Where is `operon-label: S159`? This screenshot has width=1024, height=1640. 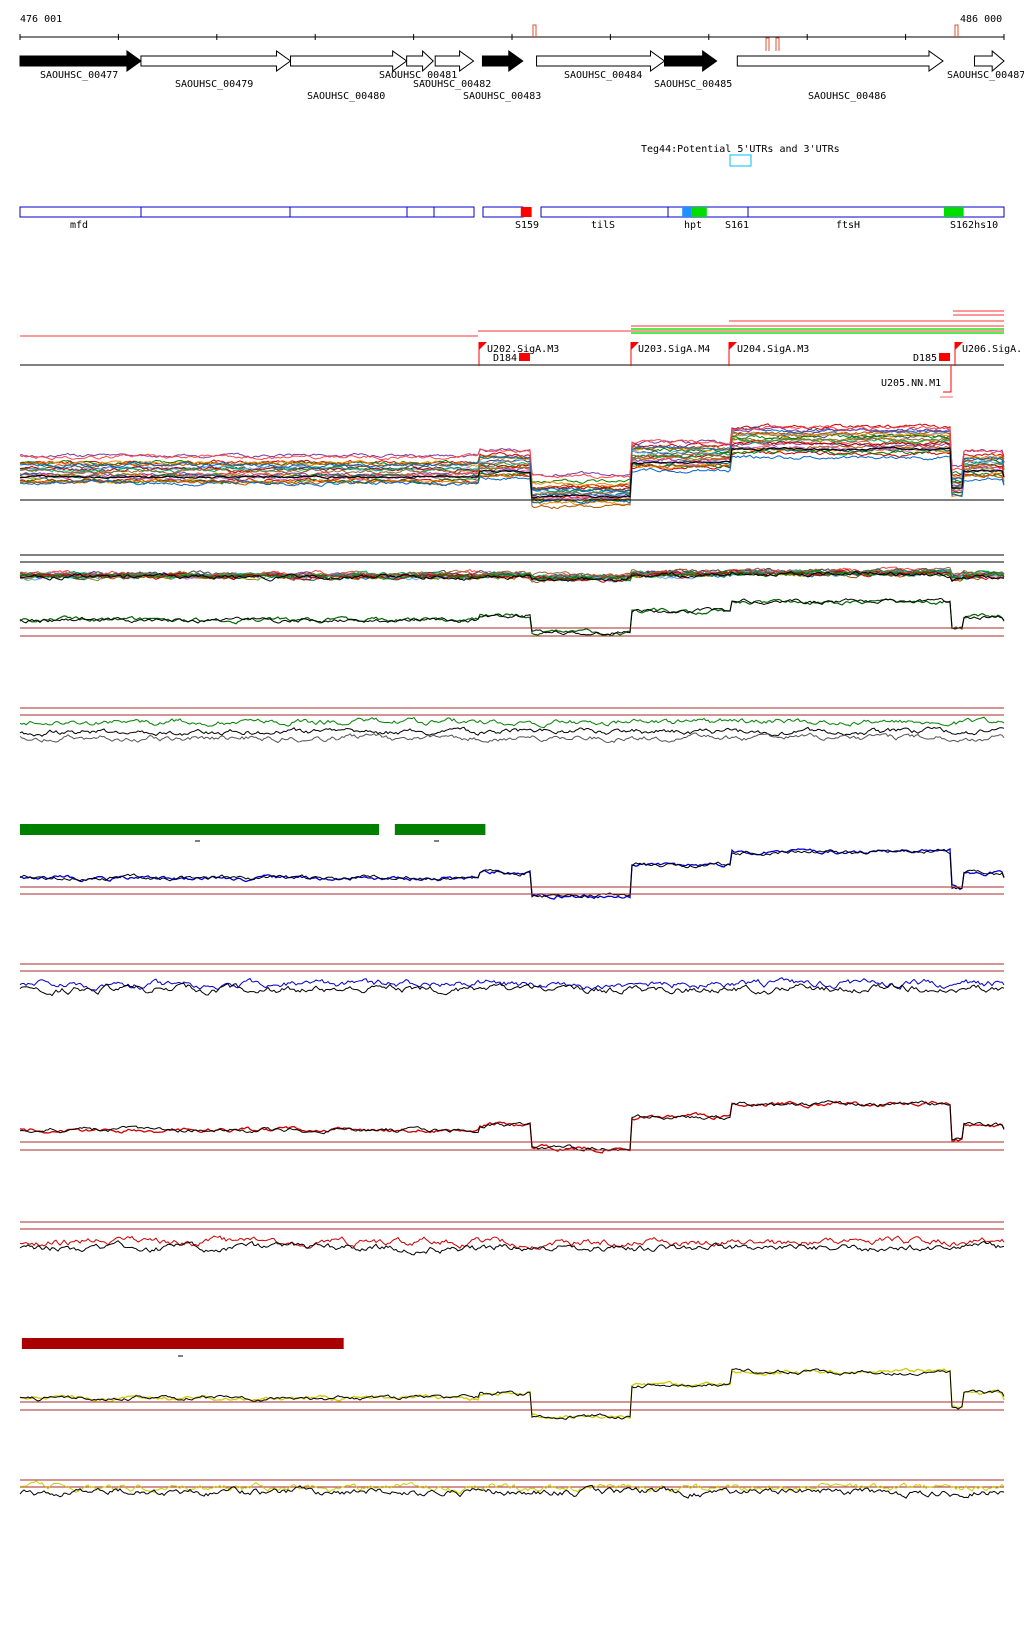
operon-label: S159 is located at coordinates (527, 225).